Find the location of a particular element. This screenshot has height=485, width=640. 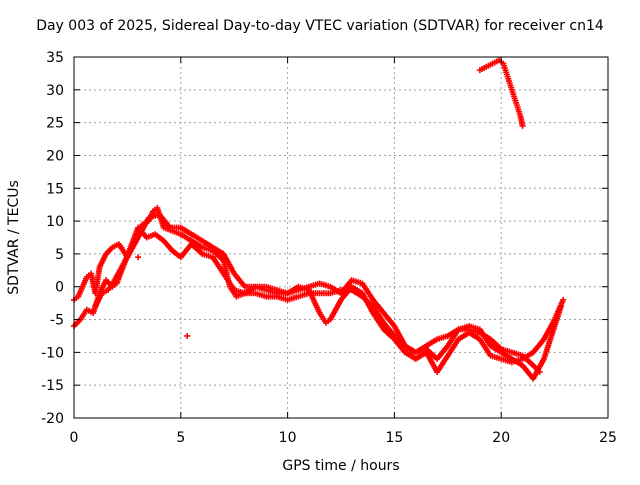

y-tick-label: 25 is located at coordinates (55, 124).